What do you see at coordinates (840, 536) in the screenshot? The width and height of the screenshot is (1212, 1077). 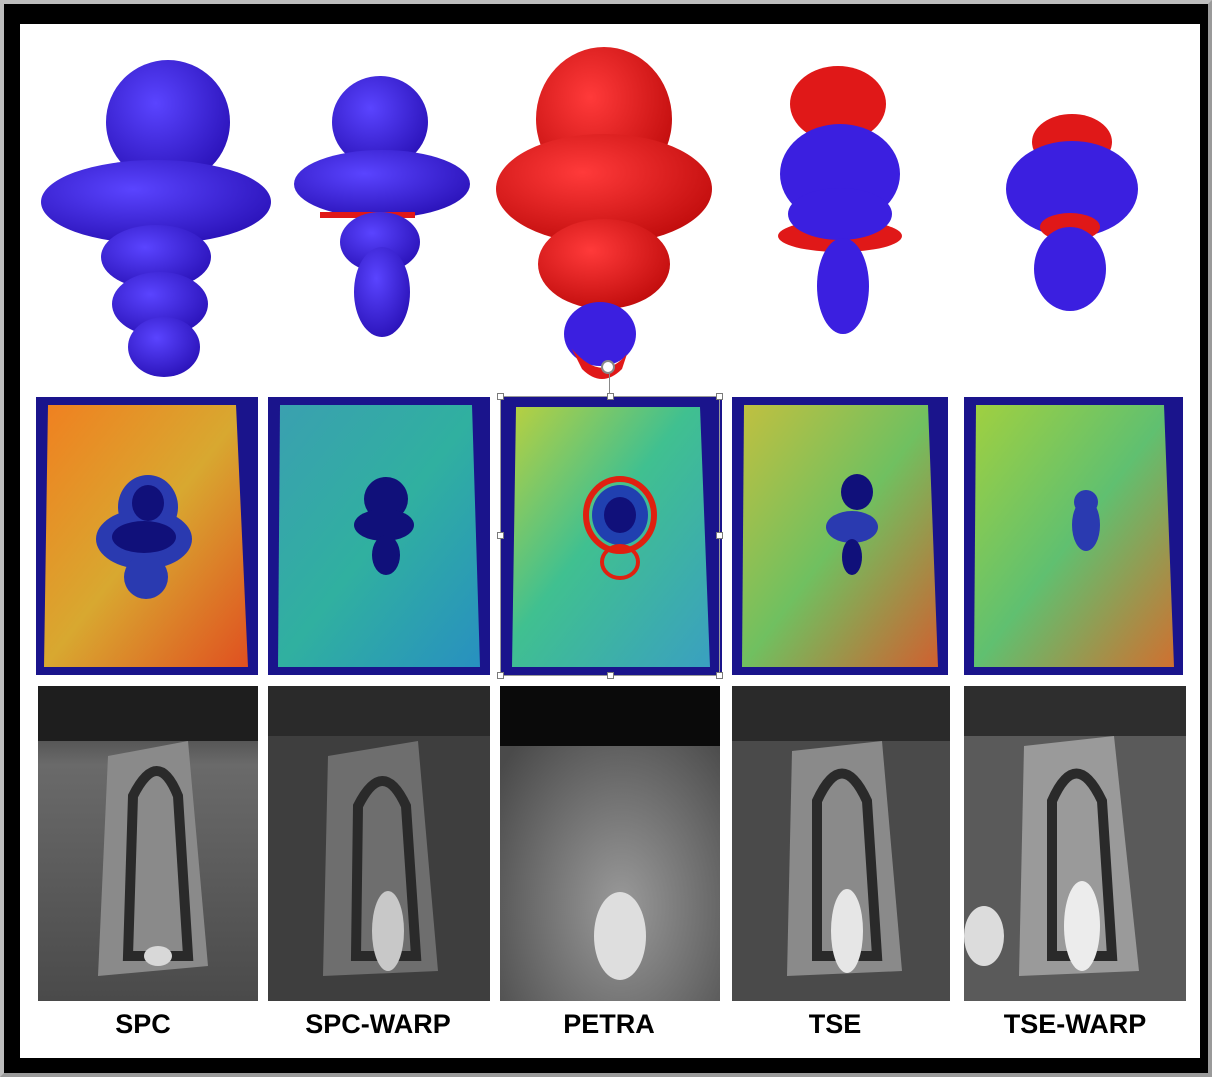 I see `map-tse` at bounding box center [840, 536].